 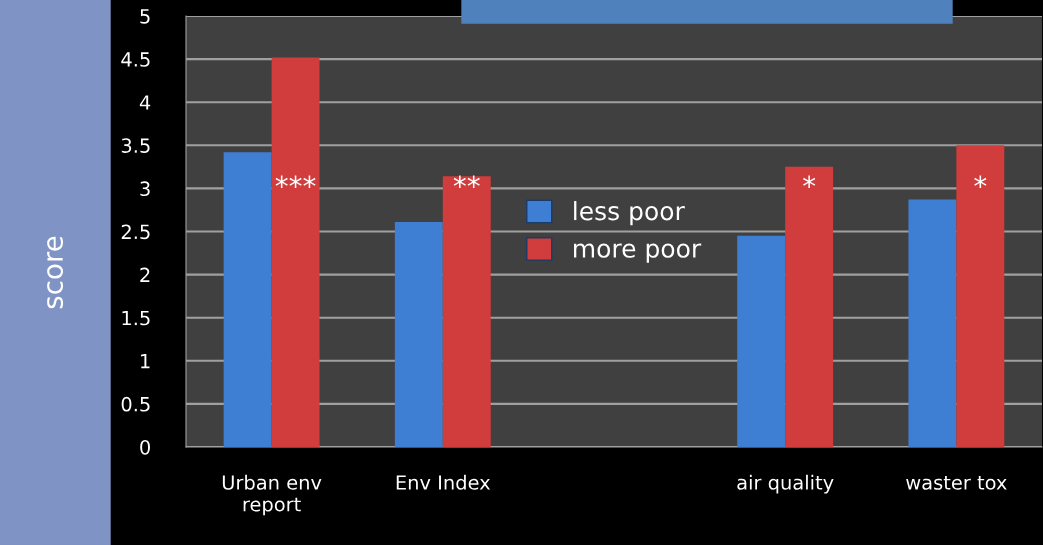 What do you see at coordinates (135, 232) in the screenshot?
I see `y-tick-label: 2.5` at bounding box center [135, 232].